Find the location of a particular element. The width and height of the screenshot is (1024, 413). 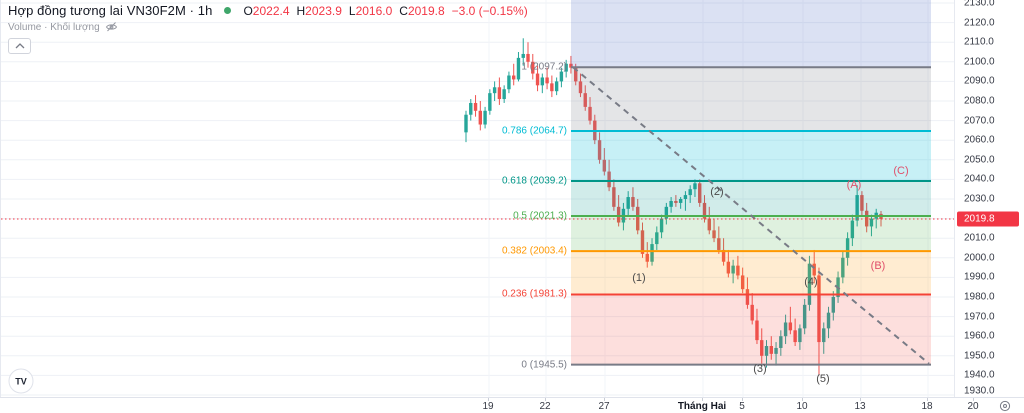

price-axis-label: 2000.0 is located at coordinates (979, 258).